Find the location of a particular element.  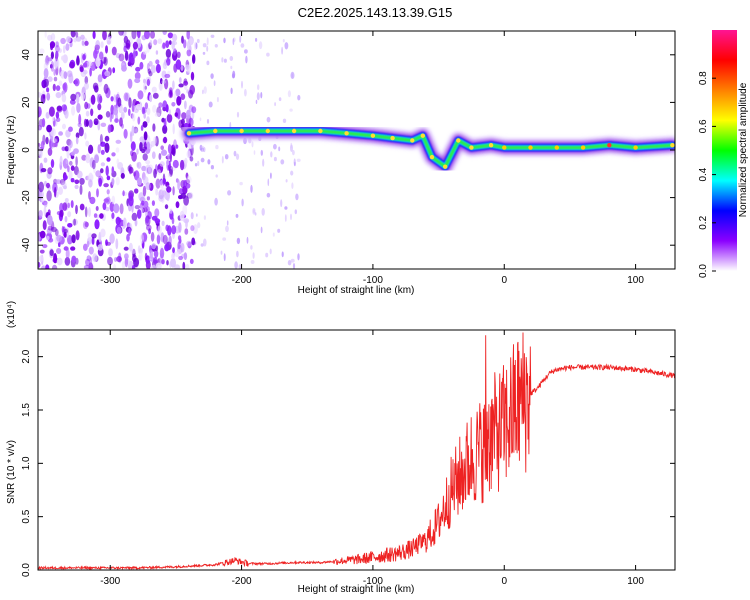

x-tick-label: -100 is located at coordinates (373, 280).